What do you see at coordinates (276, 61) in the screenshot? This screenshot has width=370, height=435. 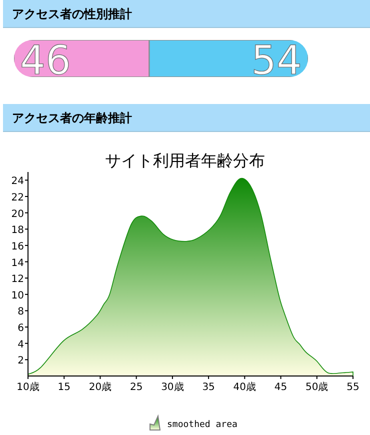 I see `data-label: 54` at bounding box center [276, 61].